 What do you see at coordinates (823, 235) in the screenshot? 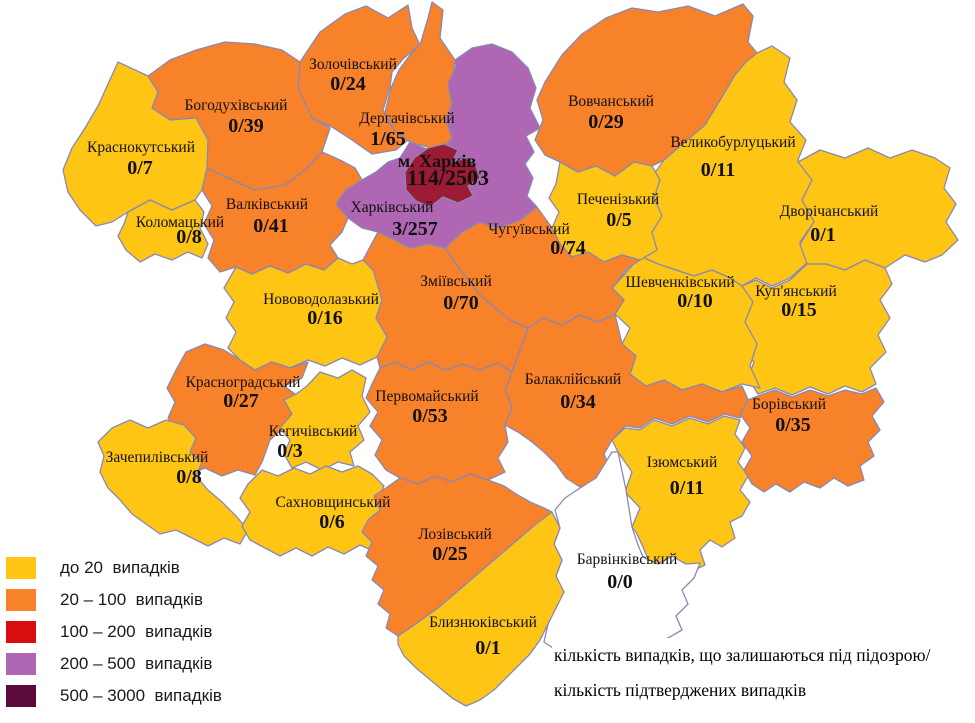
I see `district-value-dvorichansky: 0/1` at bounding box center [823, 235].